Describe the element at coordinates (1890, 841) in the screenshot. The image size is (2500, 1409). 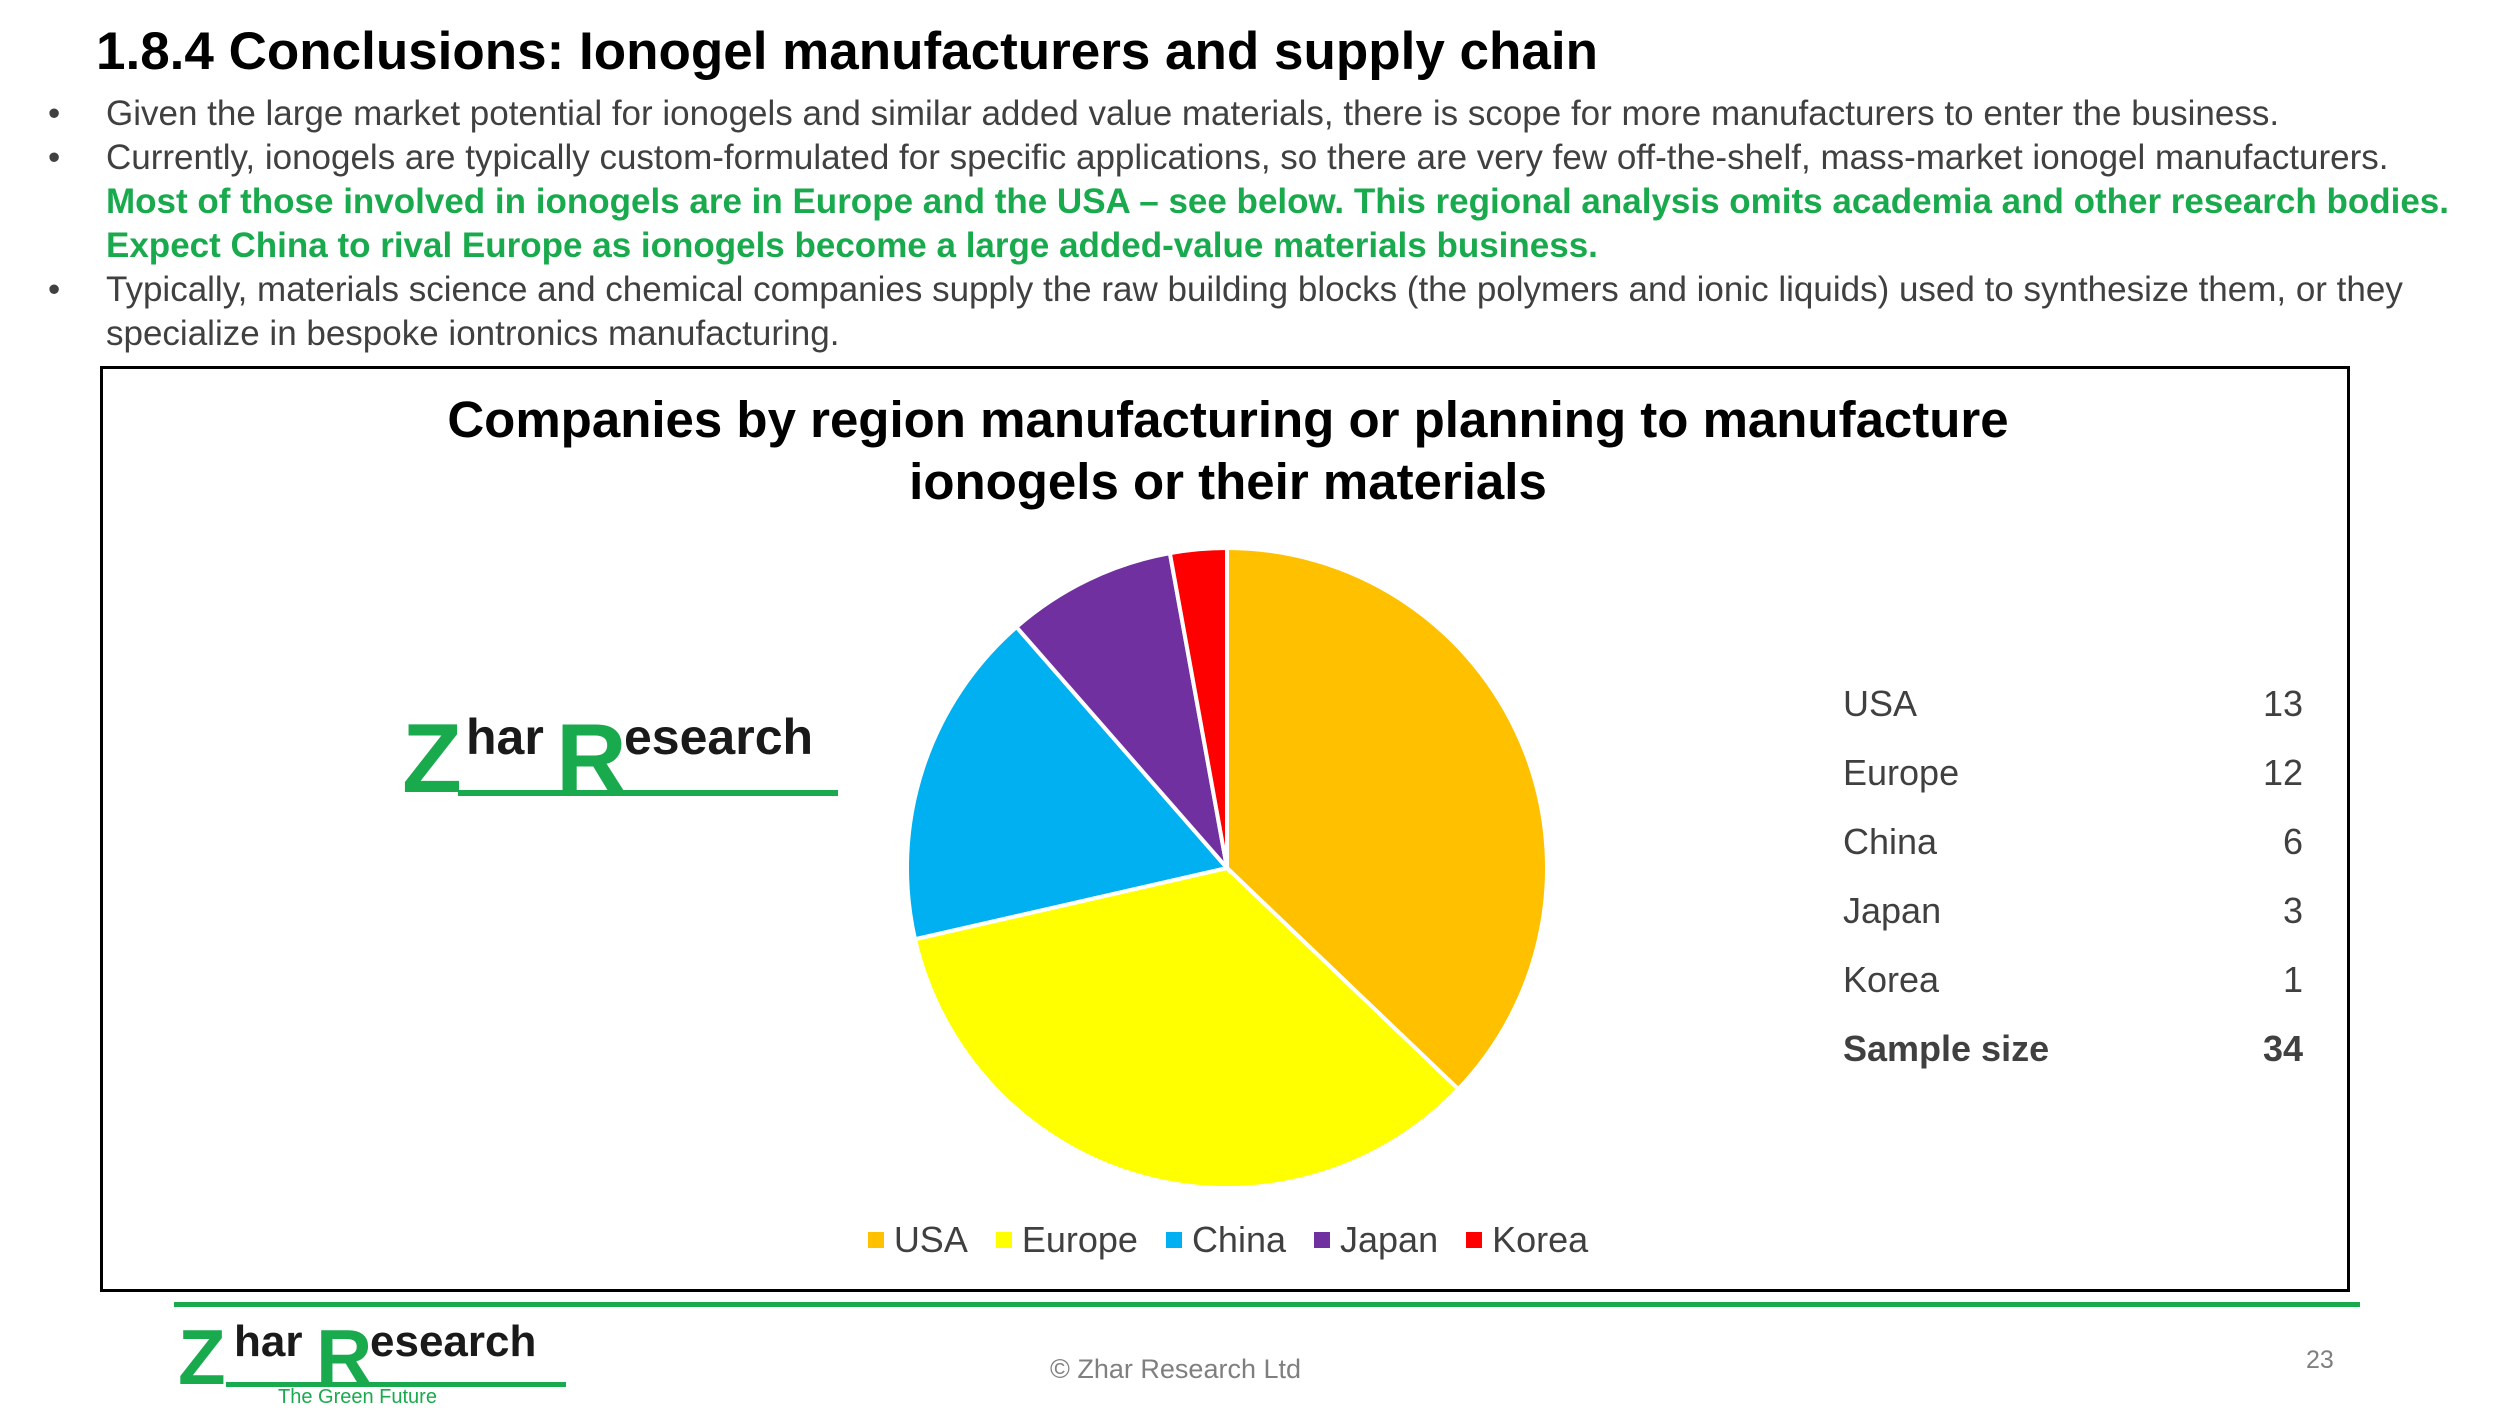
I see `region-label: China` at that location.